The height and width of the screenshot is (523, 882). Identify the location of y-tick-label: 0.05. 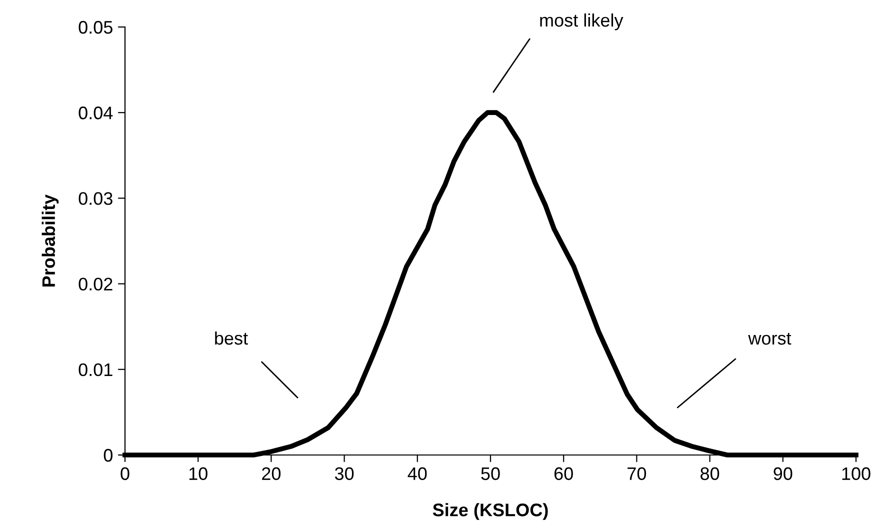
(95, 27).